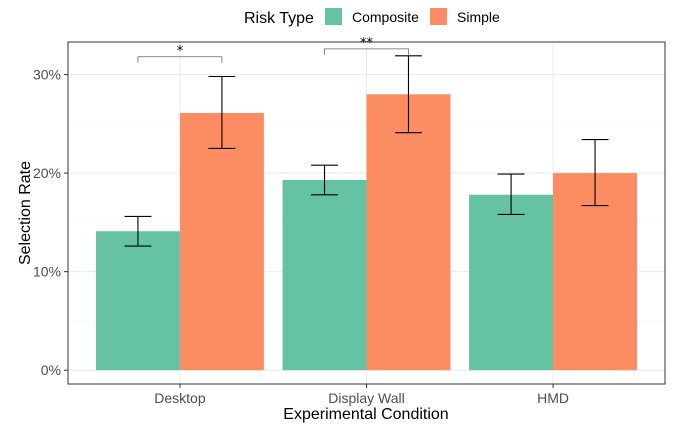  What do you see at coordinates (50, 222) in the screenshot?
I see `y-axis: 0% 10% 20% 30%` at bounding box center [50, 222].